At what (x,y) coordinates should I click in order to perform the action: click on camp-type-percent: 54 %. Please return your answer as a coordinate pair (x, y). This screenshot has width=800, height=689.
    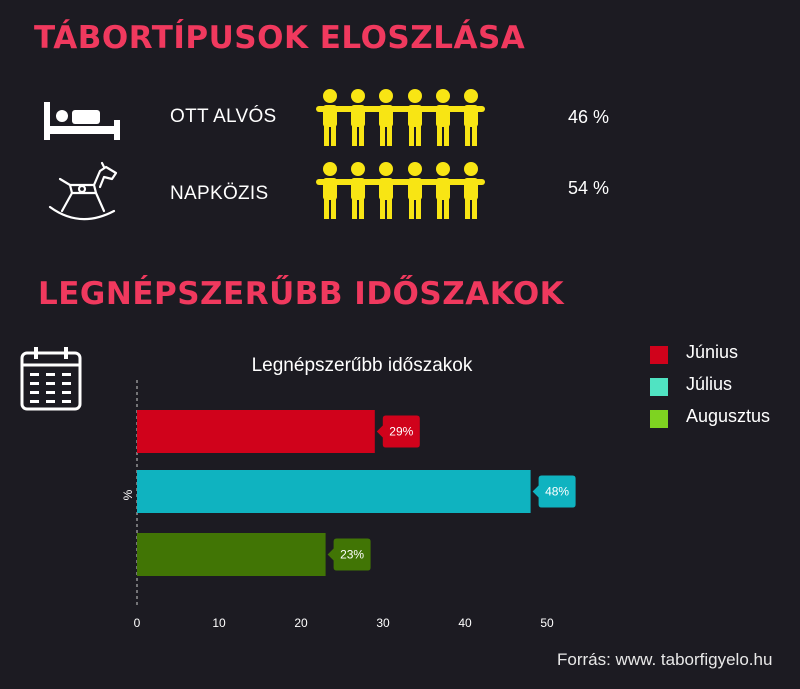
    Looking at the image, I should click on (589, 188).